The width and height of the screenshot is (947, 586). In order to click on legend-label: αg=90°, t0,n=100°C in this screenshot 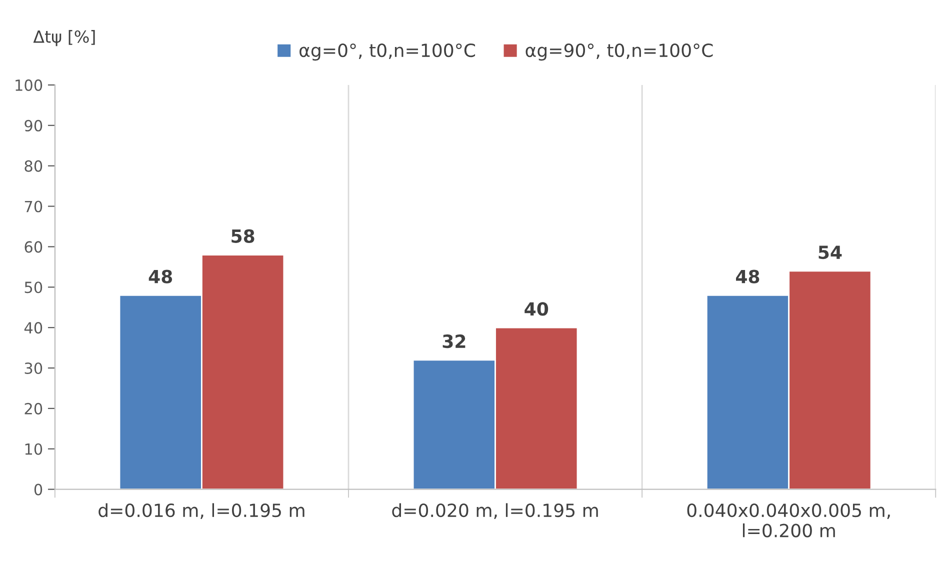, I will do `click(619, 52)`.